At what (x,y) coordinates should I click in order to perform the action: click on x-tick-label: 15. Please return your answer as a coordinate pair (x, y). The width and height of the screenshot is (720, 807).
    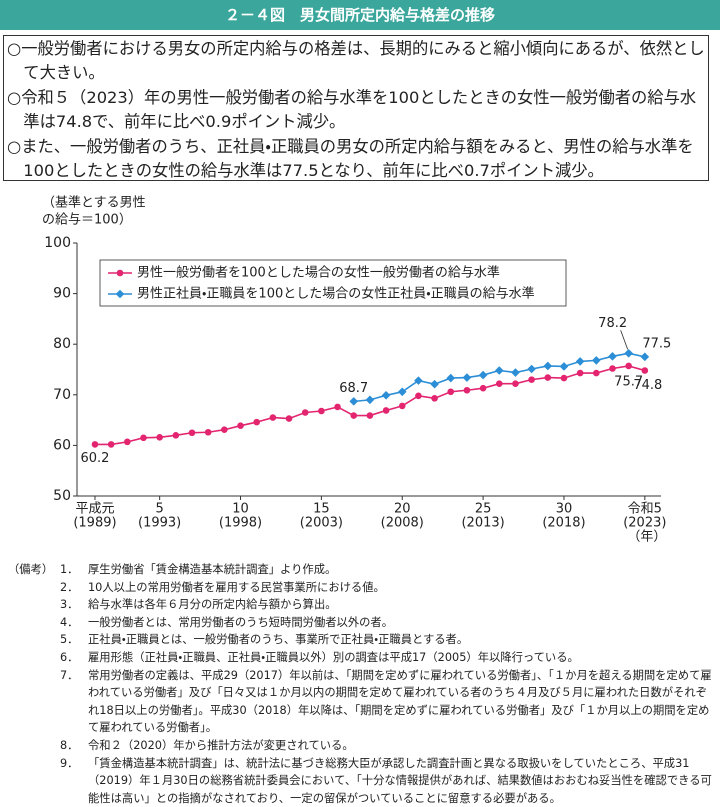
    Looking at the image, I should click on (321, 509).